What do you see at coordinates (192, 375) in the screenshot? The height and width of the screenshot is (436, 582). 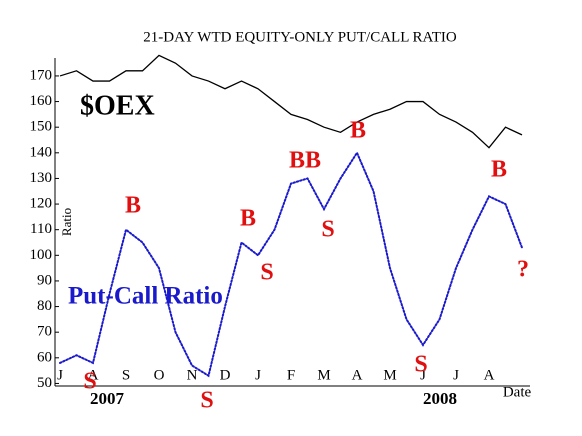 I see `x-tick-label: N` at bounding box center [192, 375].